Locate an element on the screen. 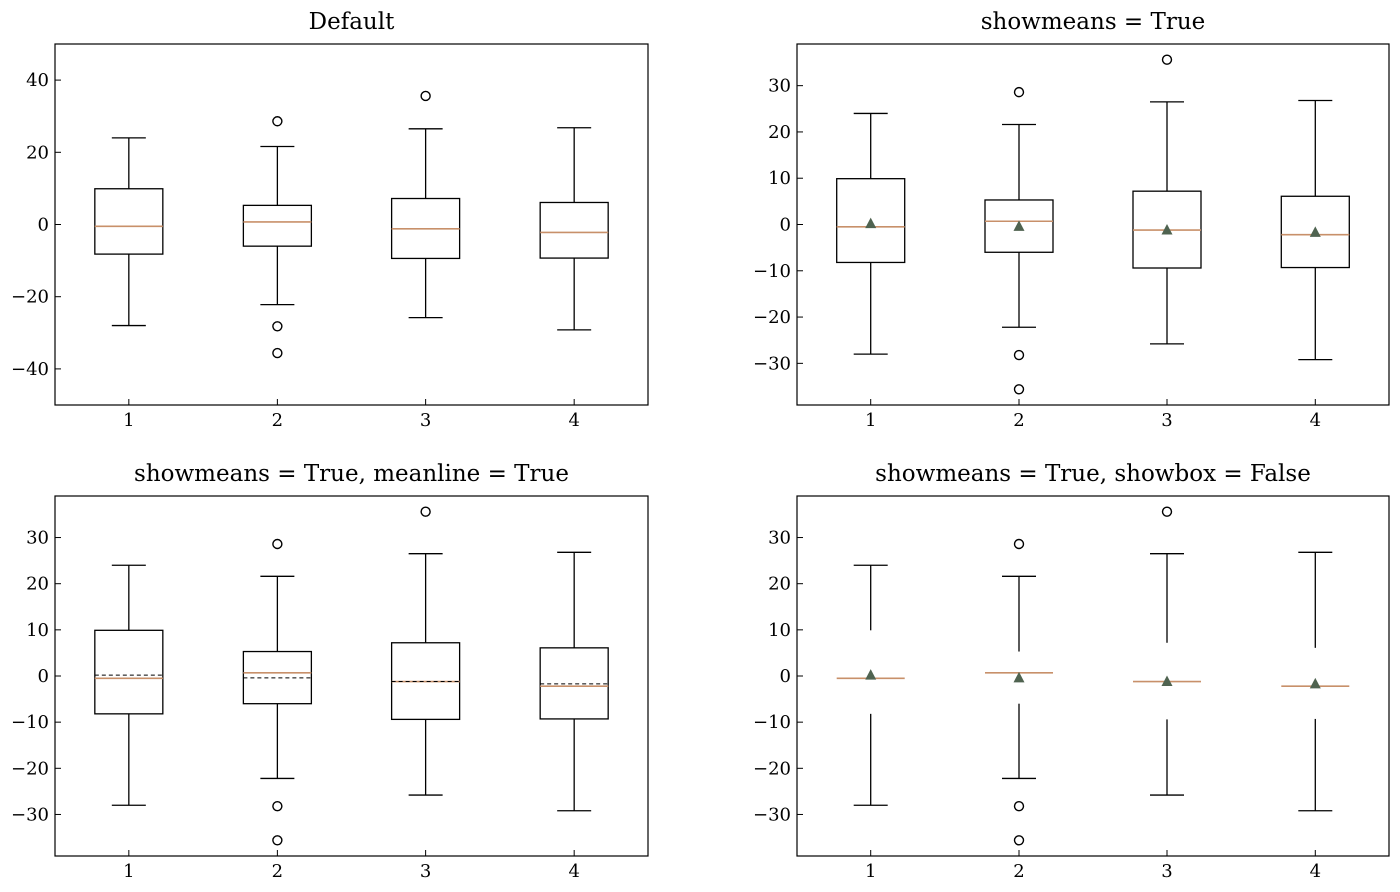 The image size is (1400, 892). subplot-title: showmeans = True is located at coordinates (1093, 22).